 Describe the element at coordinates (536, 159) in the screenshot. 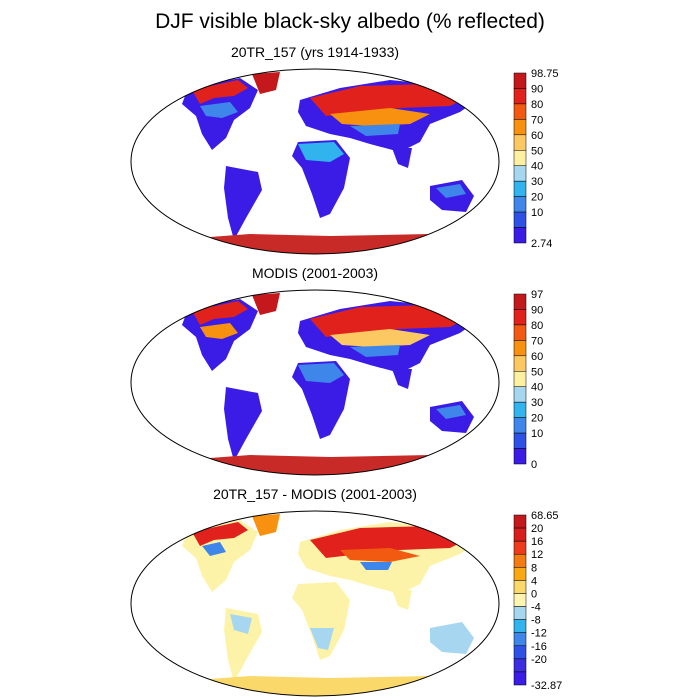

I see `panel-1-colorbar: 98.75 90 80 70 60 50 40 30 20 10 2.74` at that location.